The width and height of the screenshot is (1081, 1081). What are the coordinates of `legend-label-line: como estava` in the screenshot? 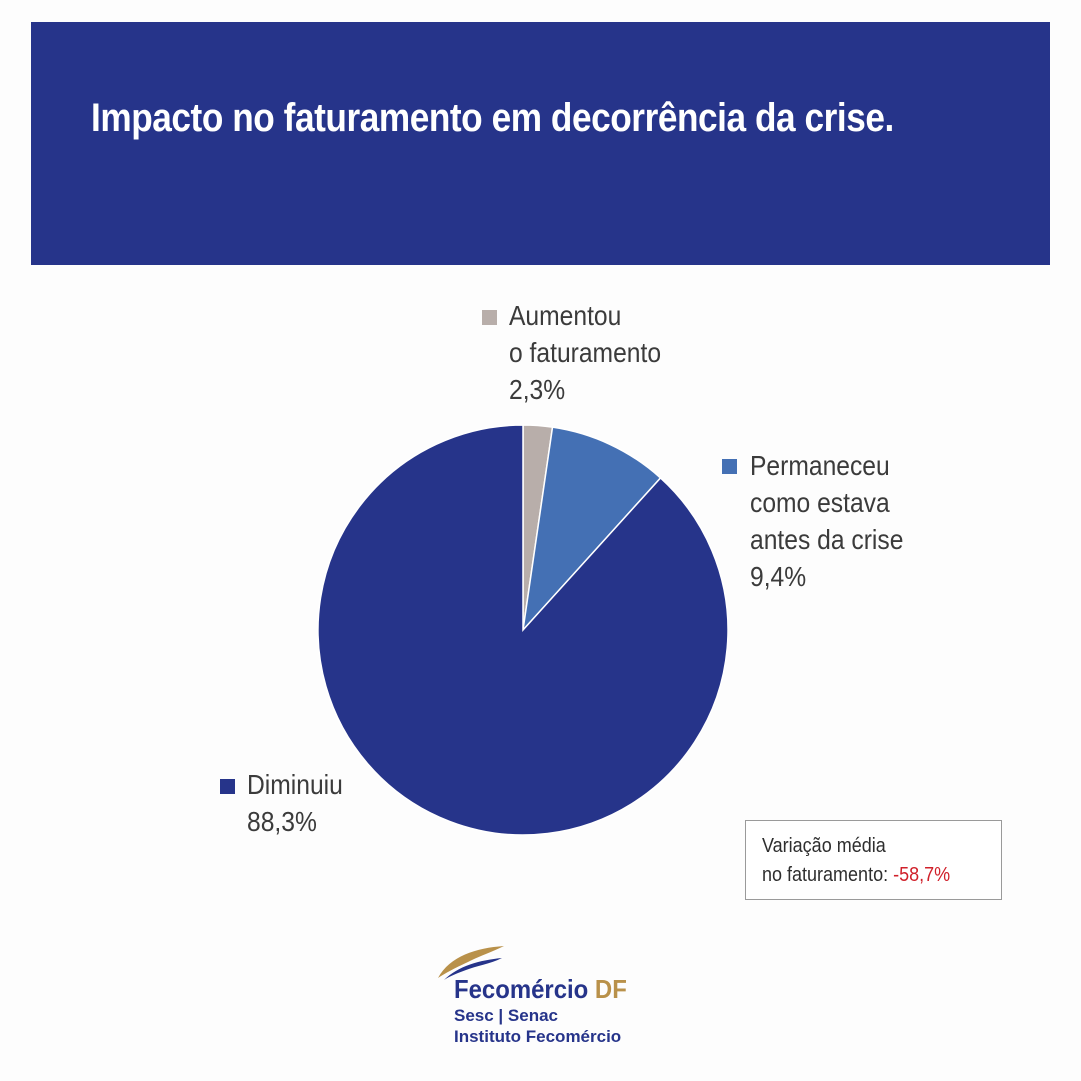 It's located at (820, 502).